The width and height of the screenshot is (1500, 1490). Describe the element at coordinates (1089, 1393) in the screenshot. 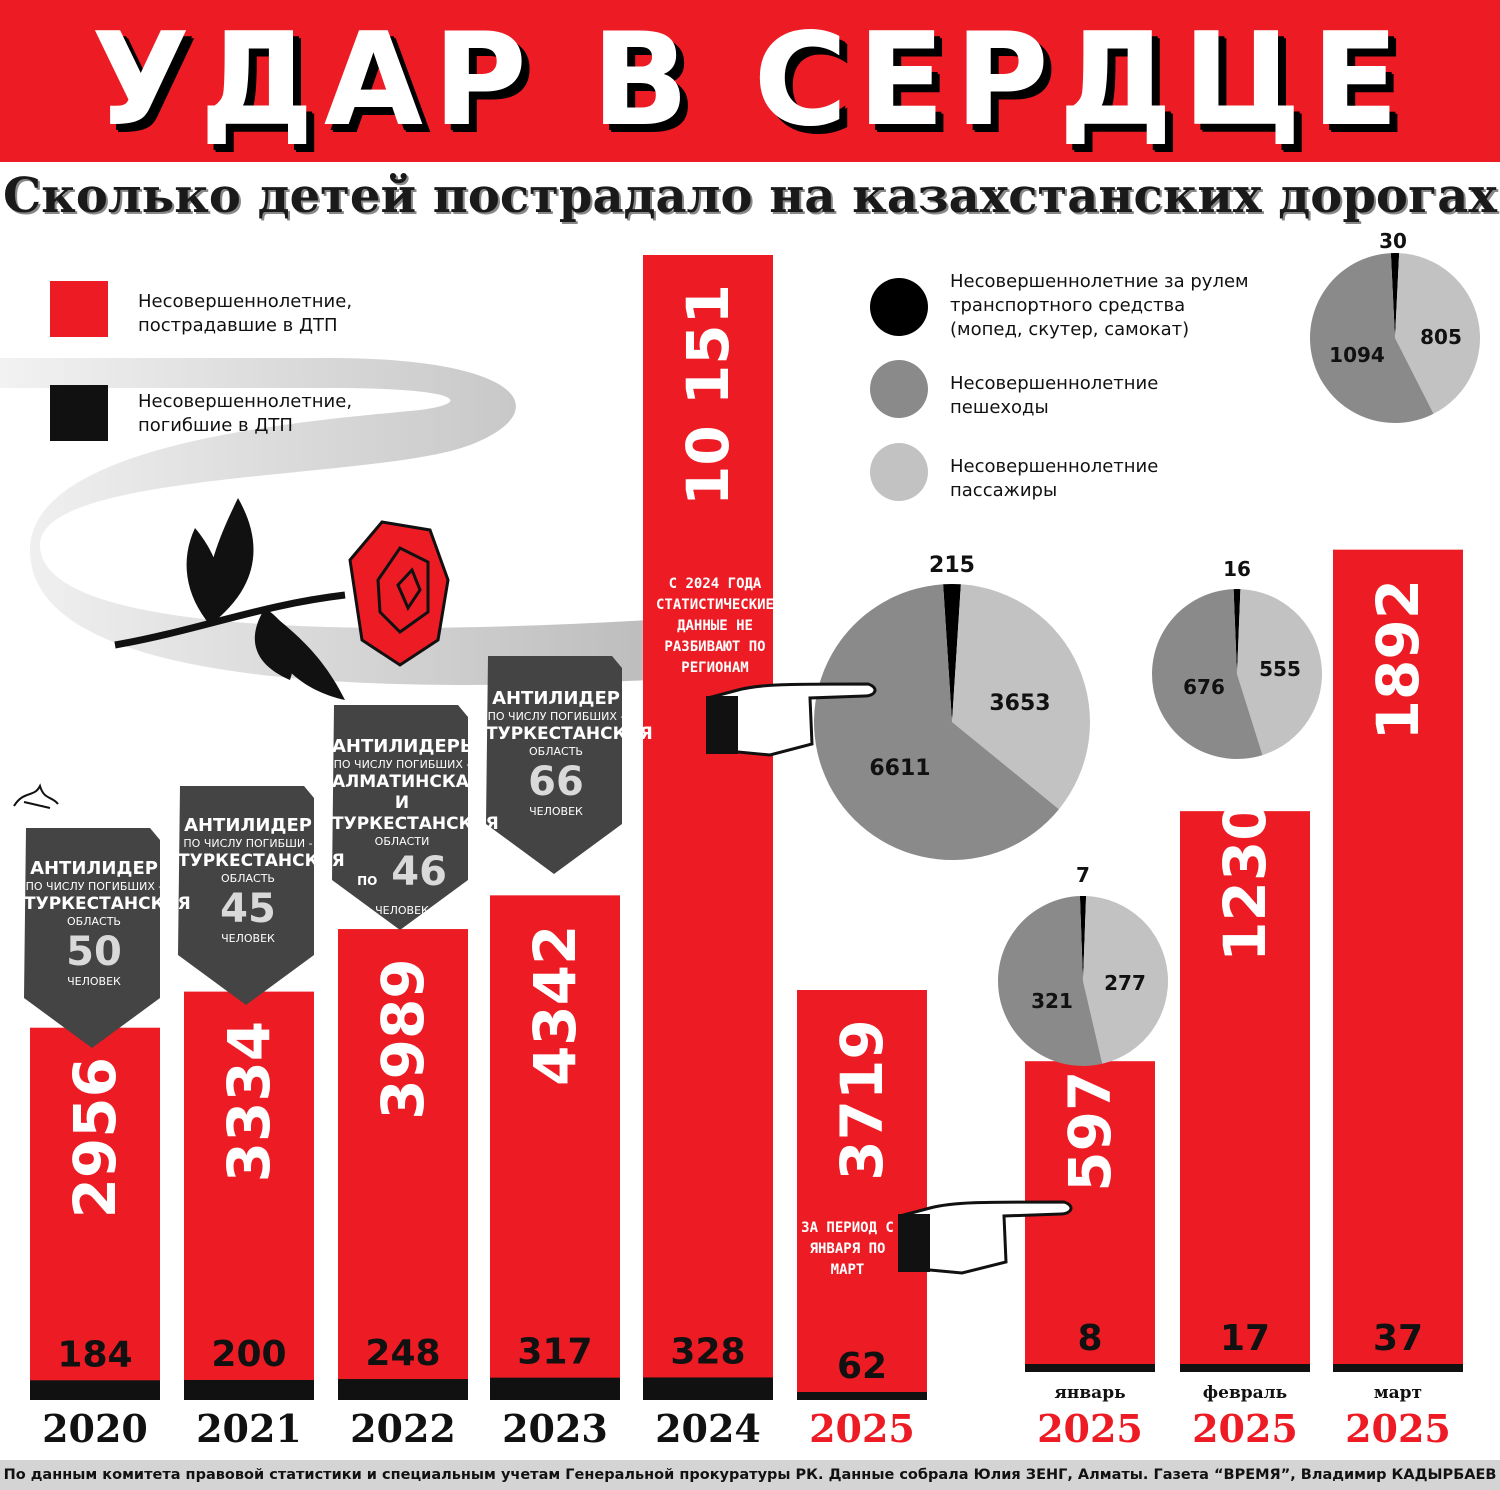

I see `month-label: январь` at that location.